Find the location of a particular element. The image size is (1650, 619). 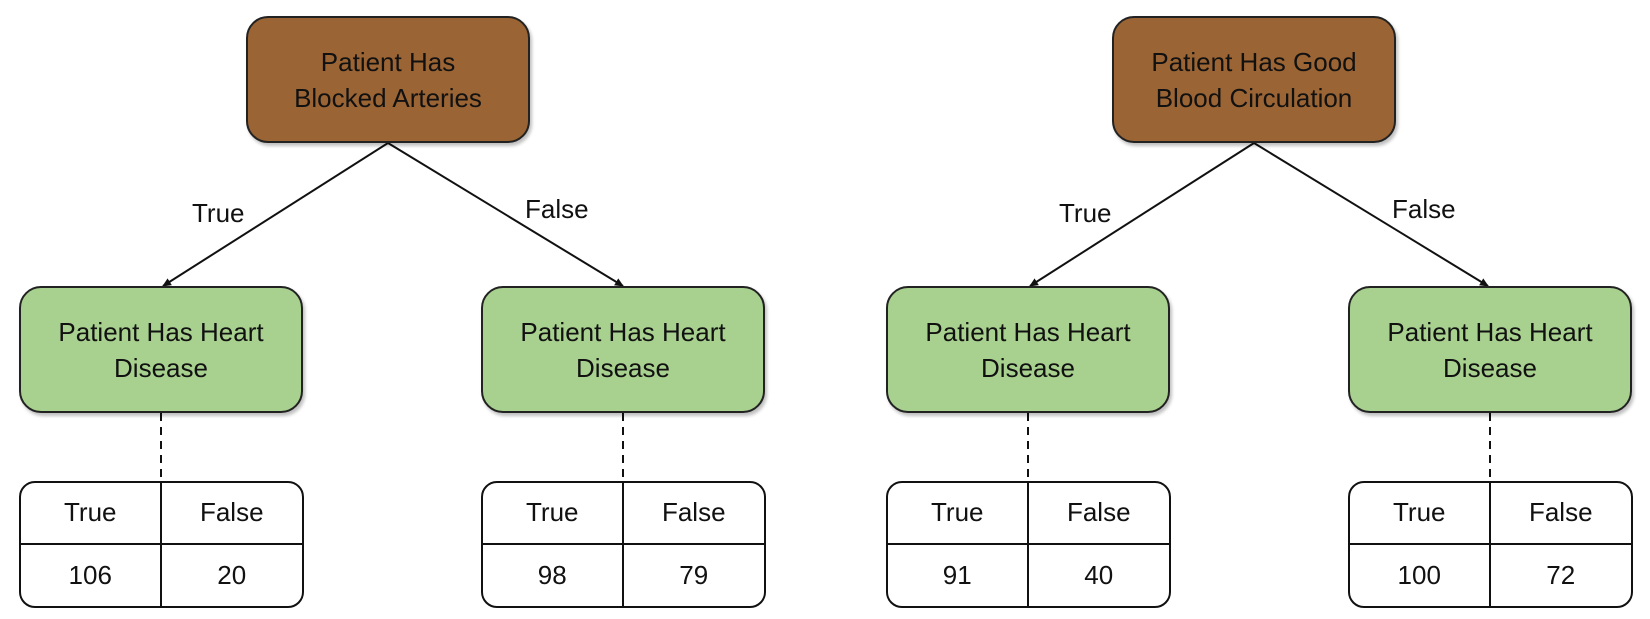

tree-2-leaf-2-line-1: Patient Has Heart is located at coordinates (1490, 331).